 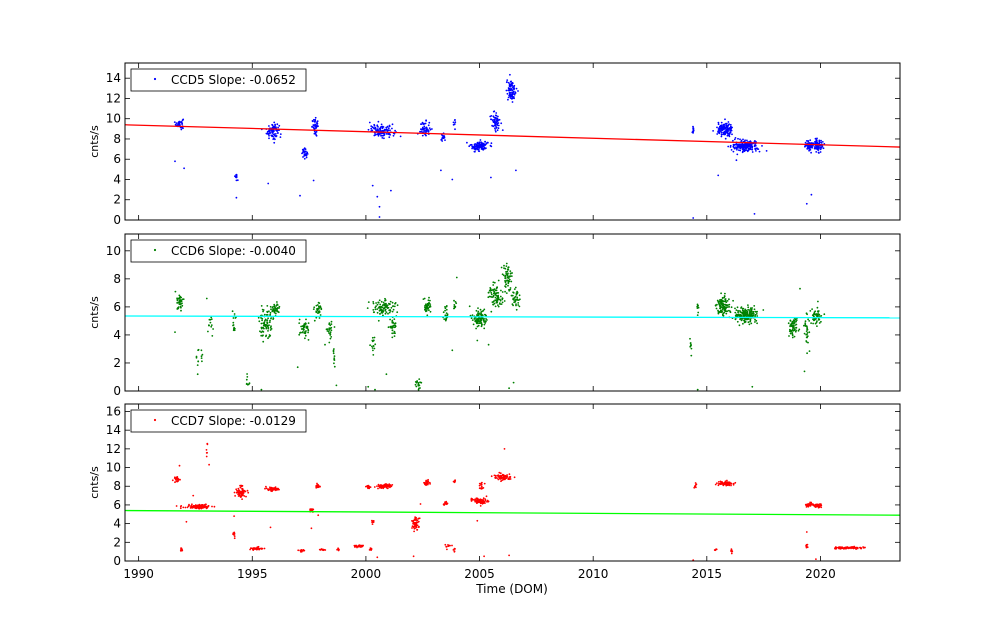 I want to click on x-tick-label: 2020, so click(x=820, y=574).